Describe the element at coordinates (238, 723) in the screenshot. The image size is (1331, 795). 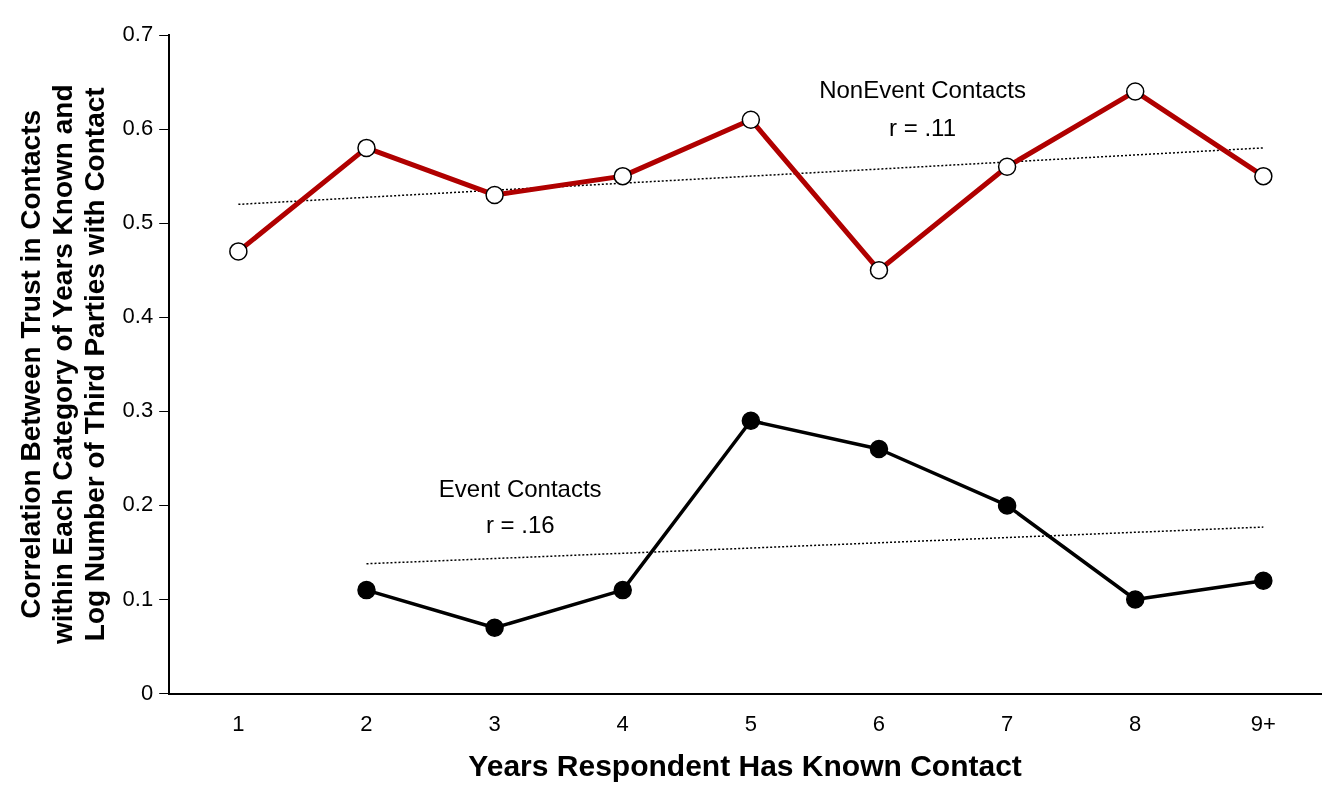
I see `x-tick-label: 1` at that location.